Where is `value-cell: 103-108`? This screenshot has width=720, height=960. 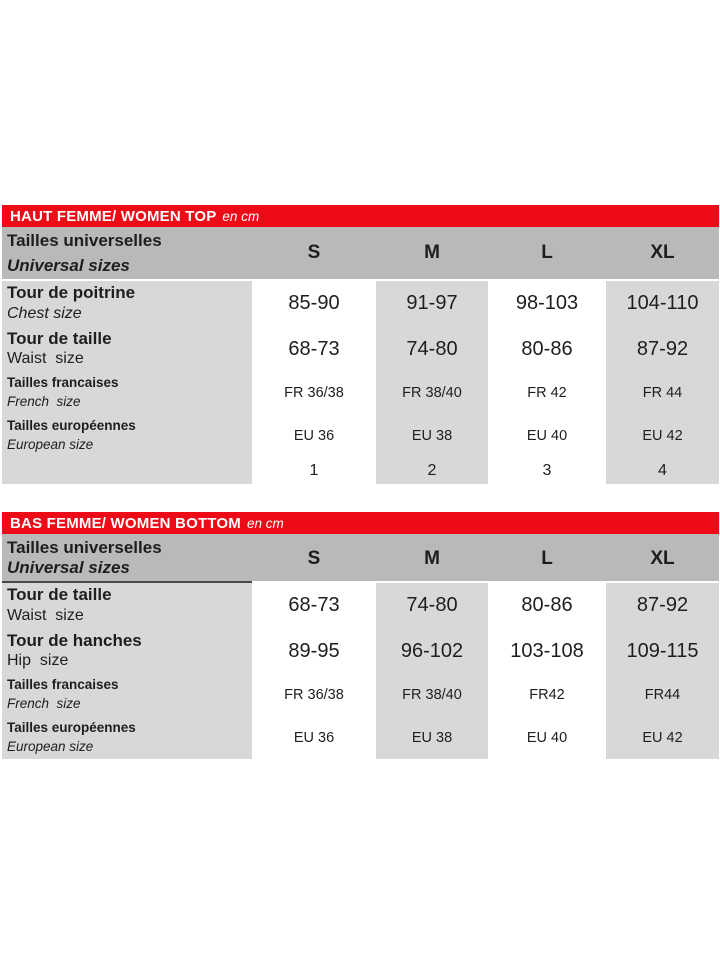 value-cell: 103-108 is located at coordinates (547, 650).